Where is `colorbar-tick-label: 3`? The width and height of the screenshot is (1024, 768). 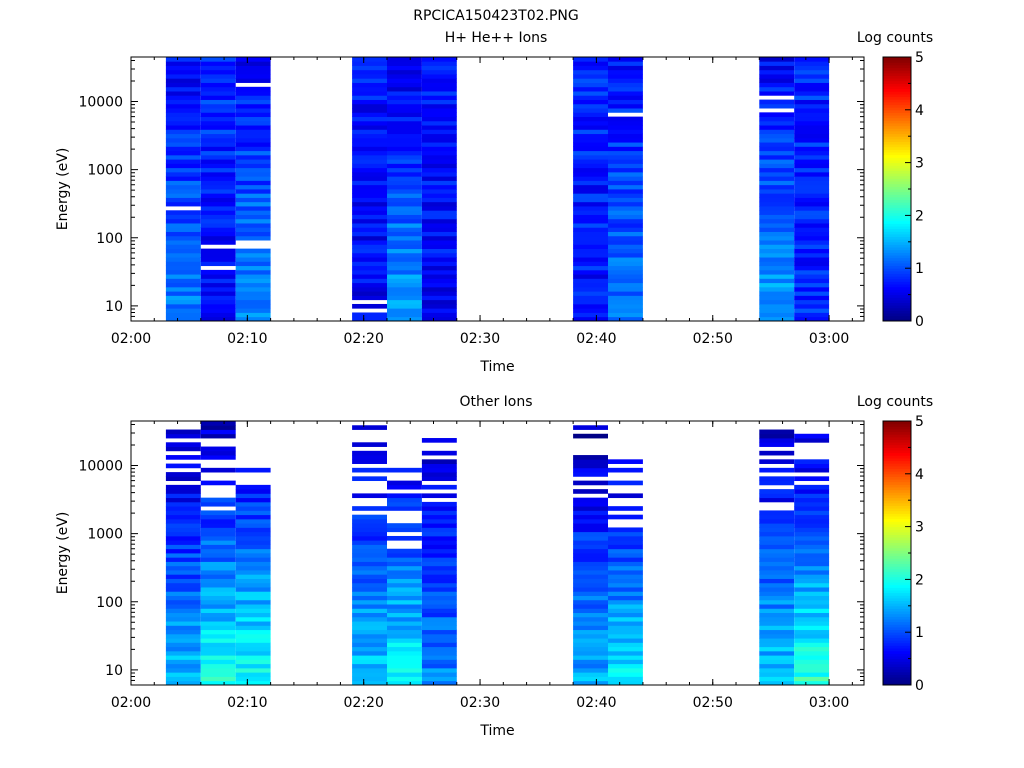 colorbar-tick-label: 3 is located at coordinates (919, 164).